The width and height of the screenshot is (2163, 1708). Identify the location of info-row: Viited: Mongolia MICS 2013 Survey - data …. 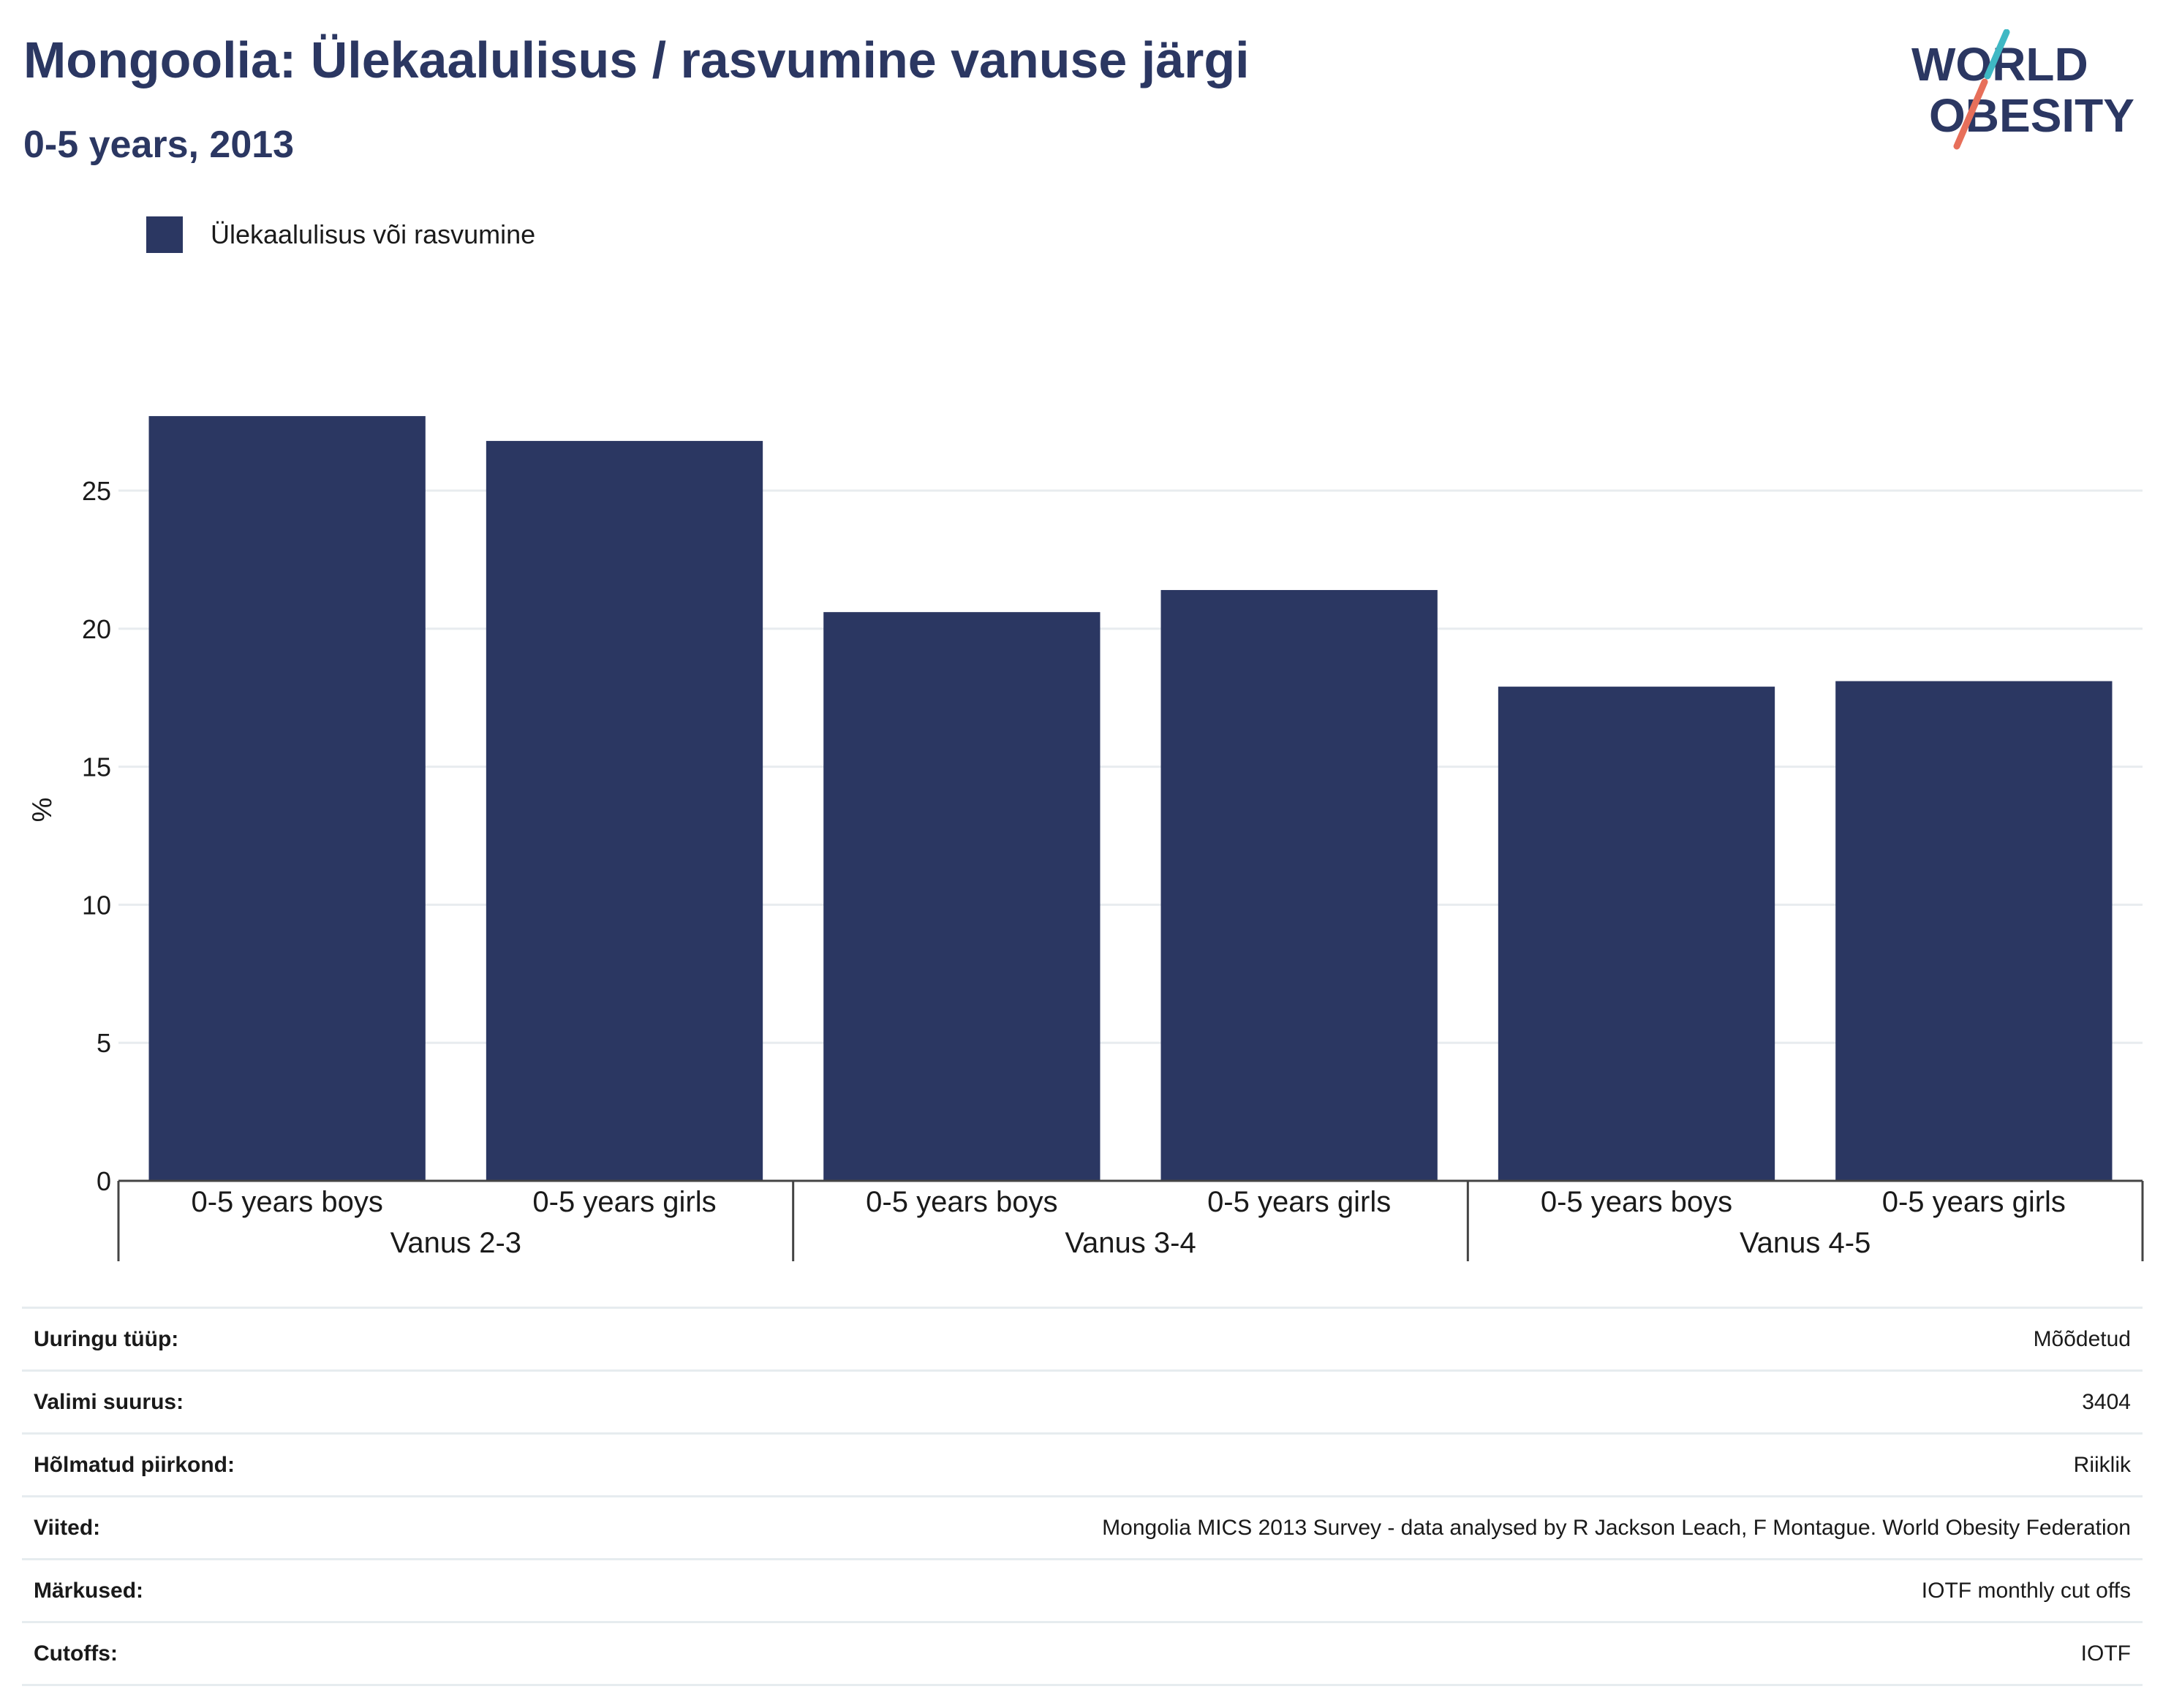
(1082, 1526).